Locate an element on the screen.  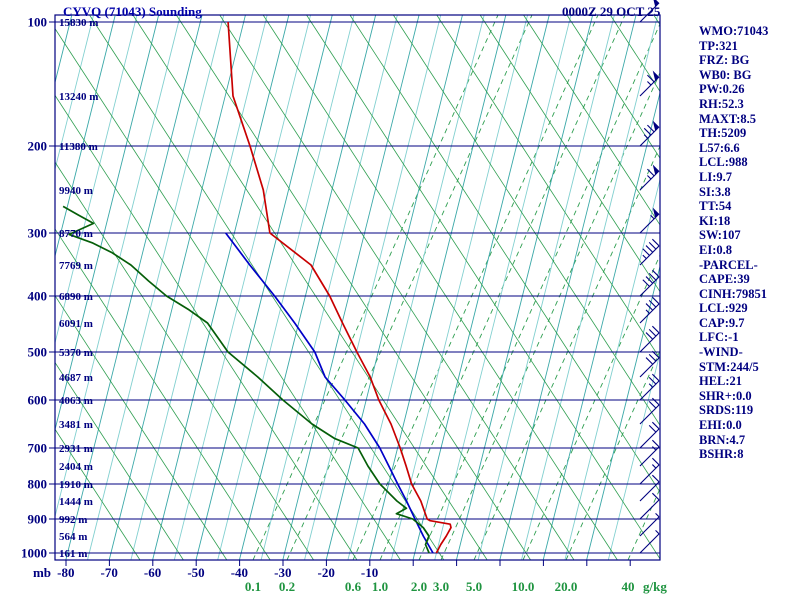
parameter-line: RH:52.3 is located at coordinates (721, 103).